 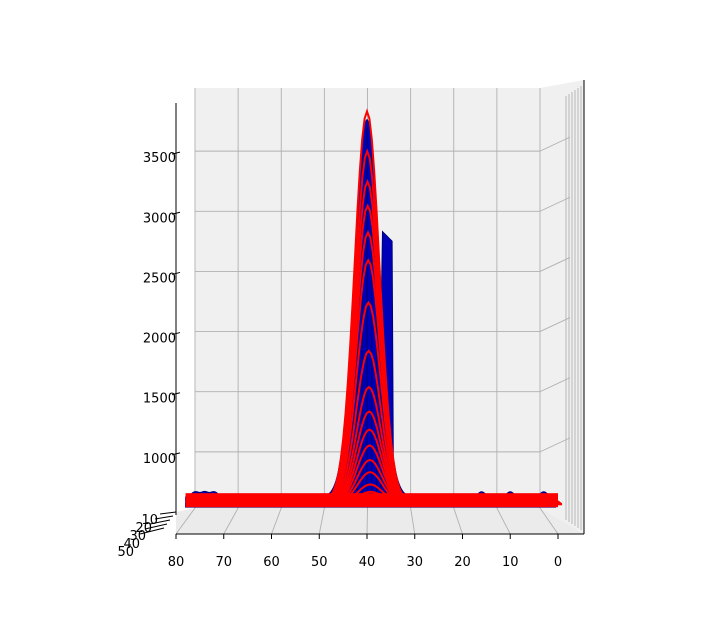 I want to click on side-pane, so click(x=562, y=307).